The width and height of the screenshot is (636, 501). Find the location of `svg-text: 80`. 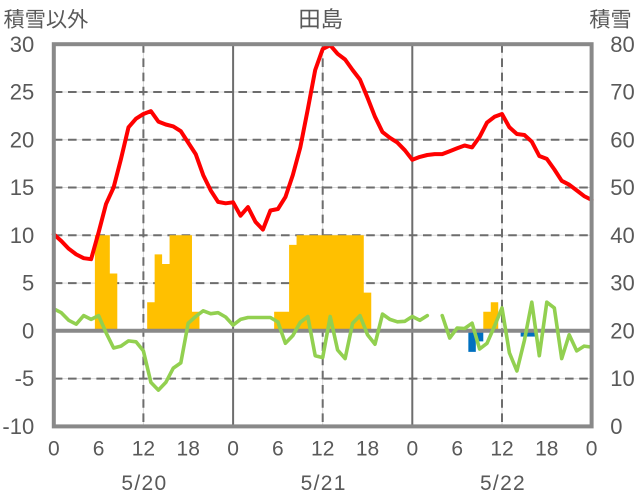

svg-text: 80 is located at coordinates (622, 44).